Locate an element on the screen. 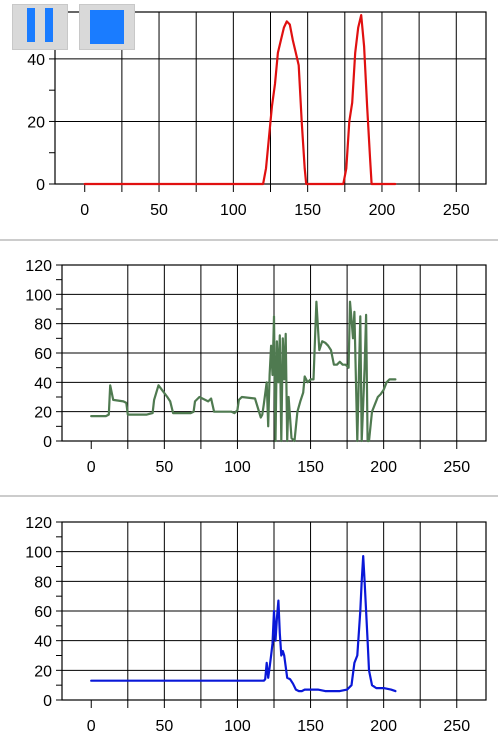  stop-icon is located at coordinates (107, 27).